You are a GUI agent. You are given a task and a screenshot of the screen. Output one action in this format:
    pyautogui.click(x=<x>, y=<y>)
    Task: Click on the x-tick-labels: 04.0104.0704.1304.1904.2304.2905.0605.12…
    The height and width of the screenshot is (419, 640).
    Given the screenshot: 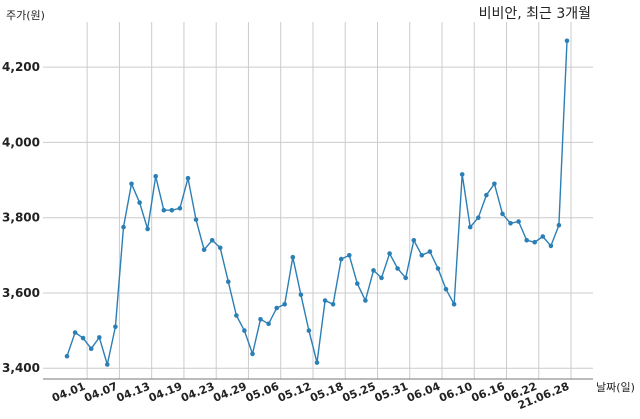 What is the action you would take?
    pyautogui.click(x=310, y=396)
    